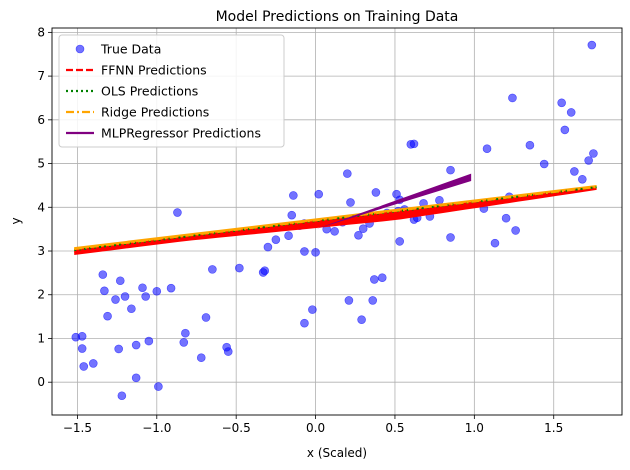 The image size is (630, 470). I want to click on ridge-prediction-line, so click(335, 218).